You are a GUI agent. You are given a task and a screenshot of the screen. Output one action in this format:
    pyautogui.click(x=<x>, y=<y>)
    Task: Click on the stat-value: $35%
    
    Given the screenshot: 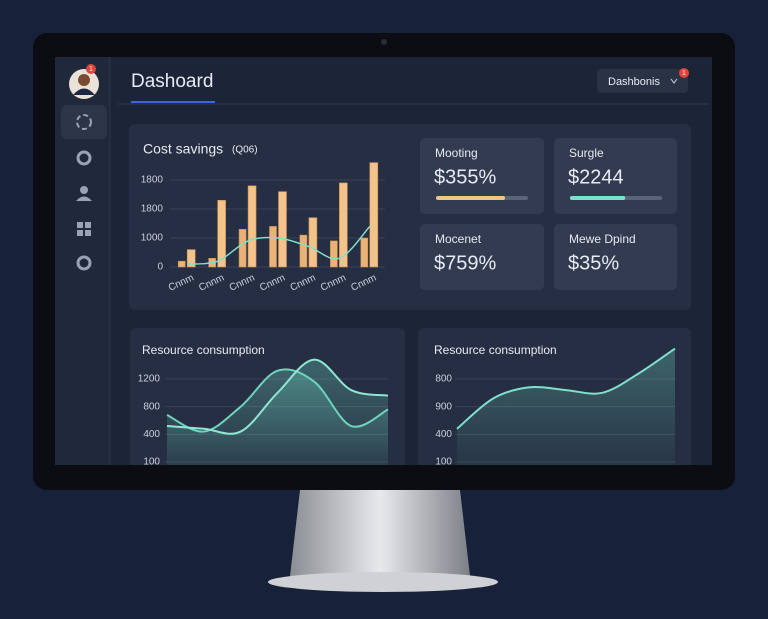 What is the action you would take?
    pyautogui.click(x=593, y=263)
    